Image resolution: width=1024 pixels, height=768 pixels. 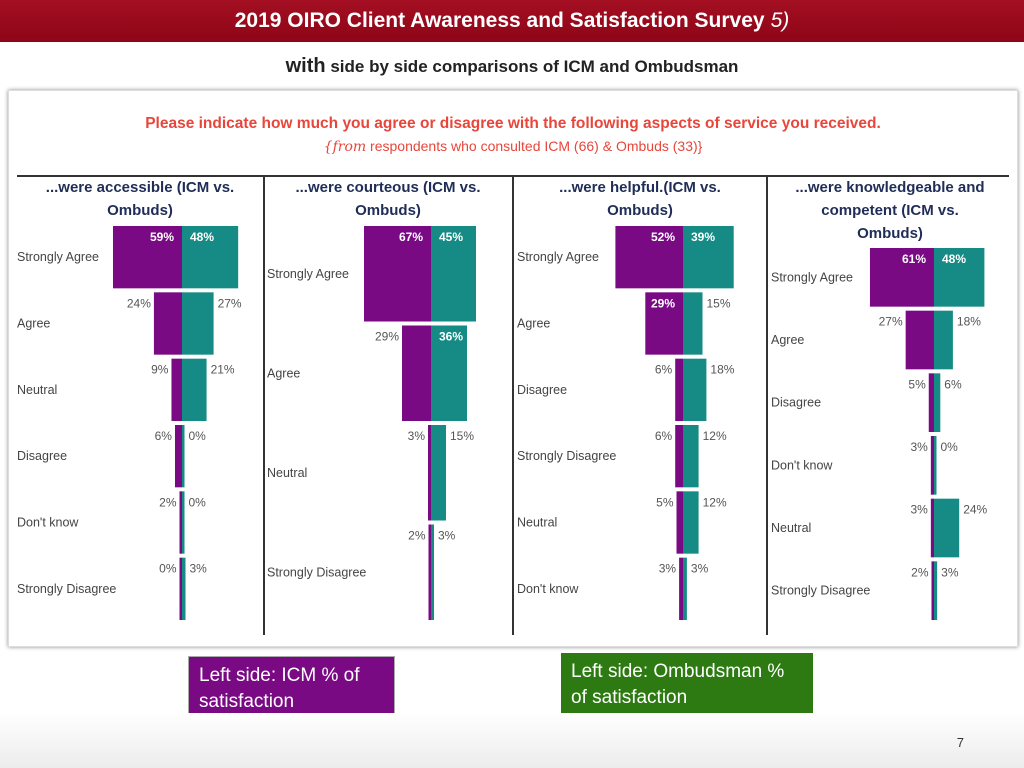 I want to click on question-sub-prefix: {from, so click(x=345, y=147).